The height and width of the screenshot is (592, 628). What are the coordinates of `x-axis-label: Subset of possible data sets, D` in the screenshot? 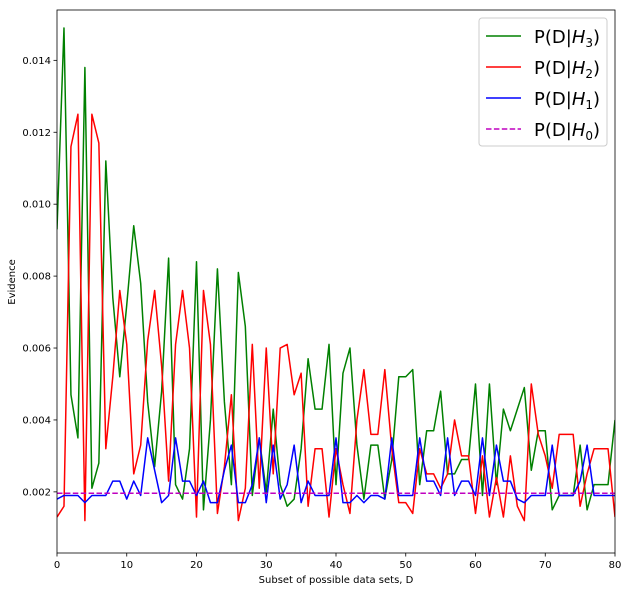 It's located at (336, 580).